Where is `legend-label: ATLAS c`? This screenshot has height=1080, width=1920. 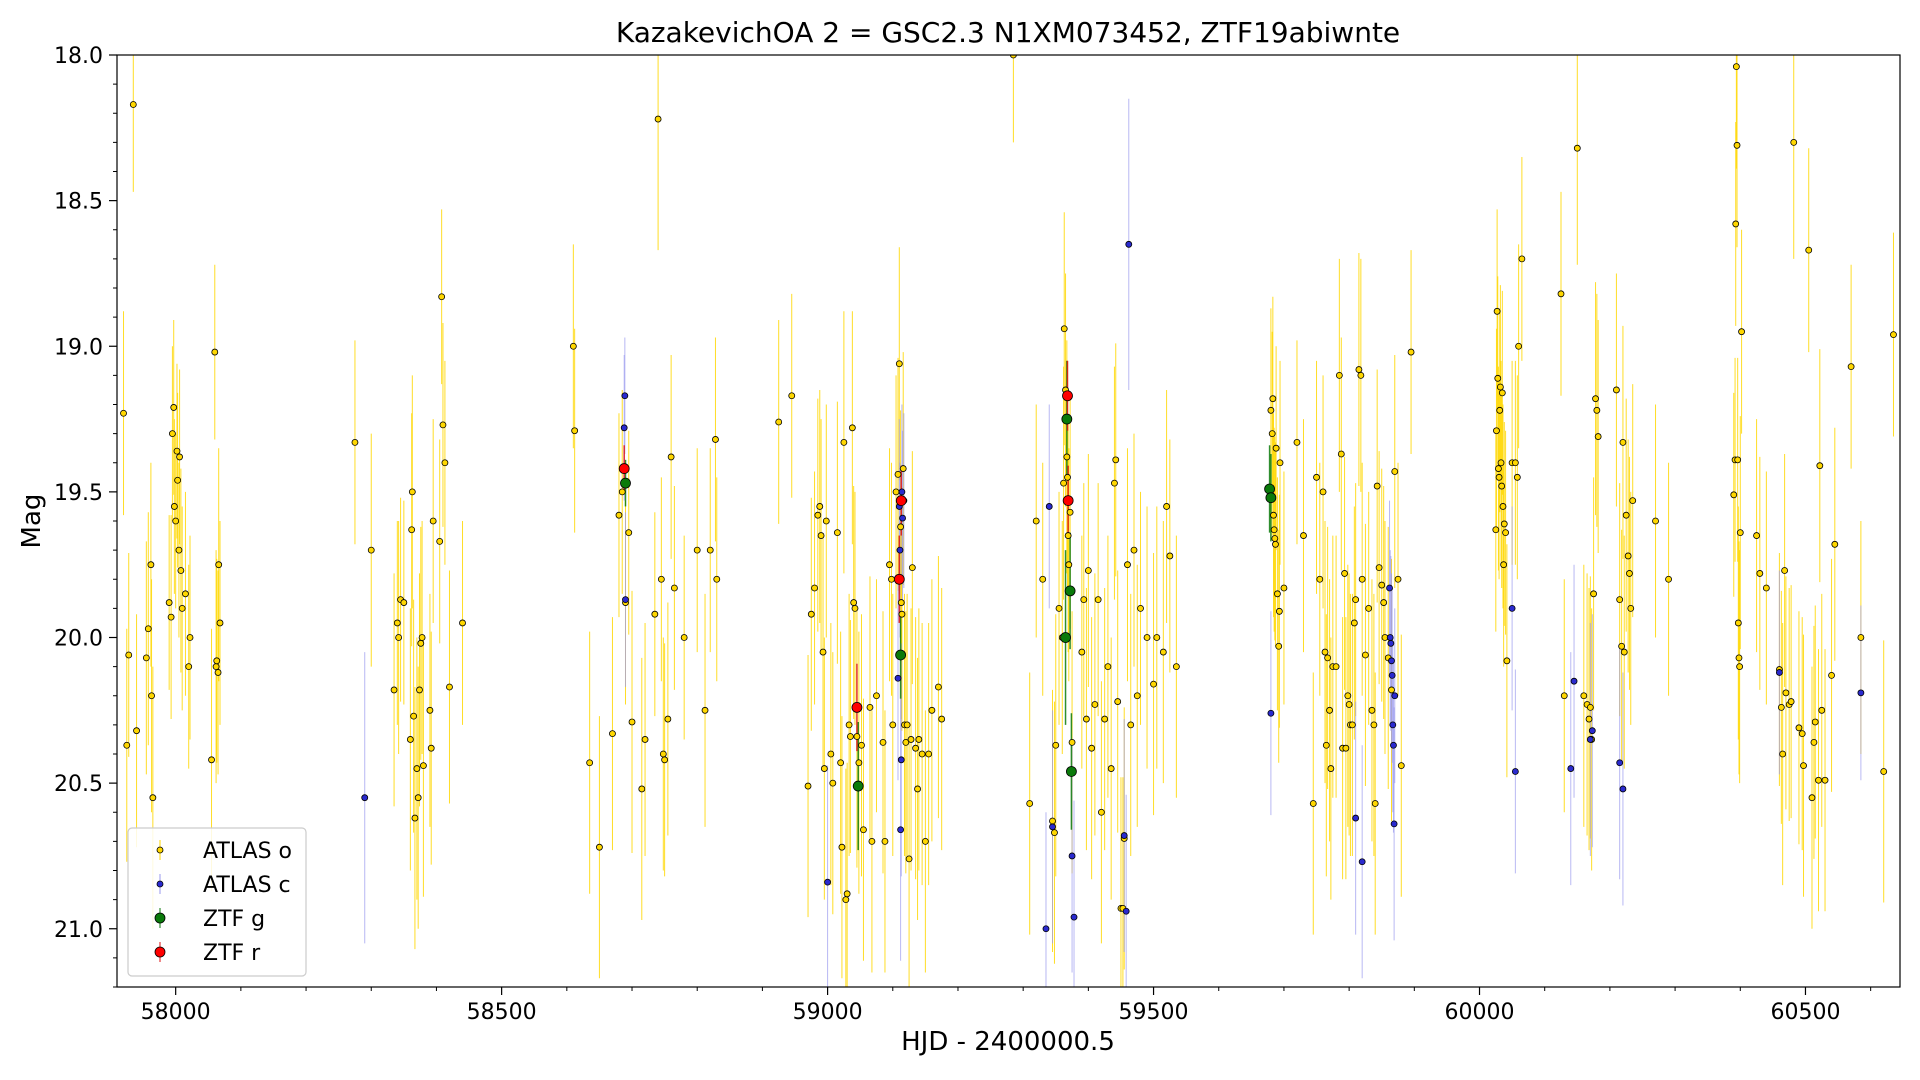 legend-label: ATLAS c is located at coordinates (247, 885).